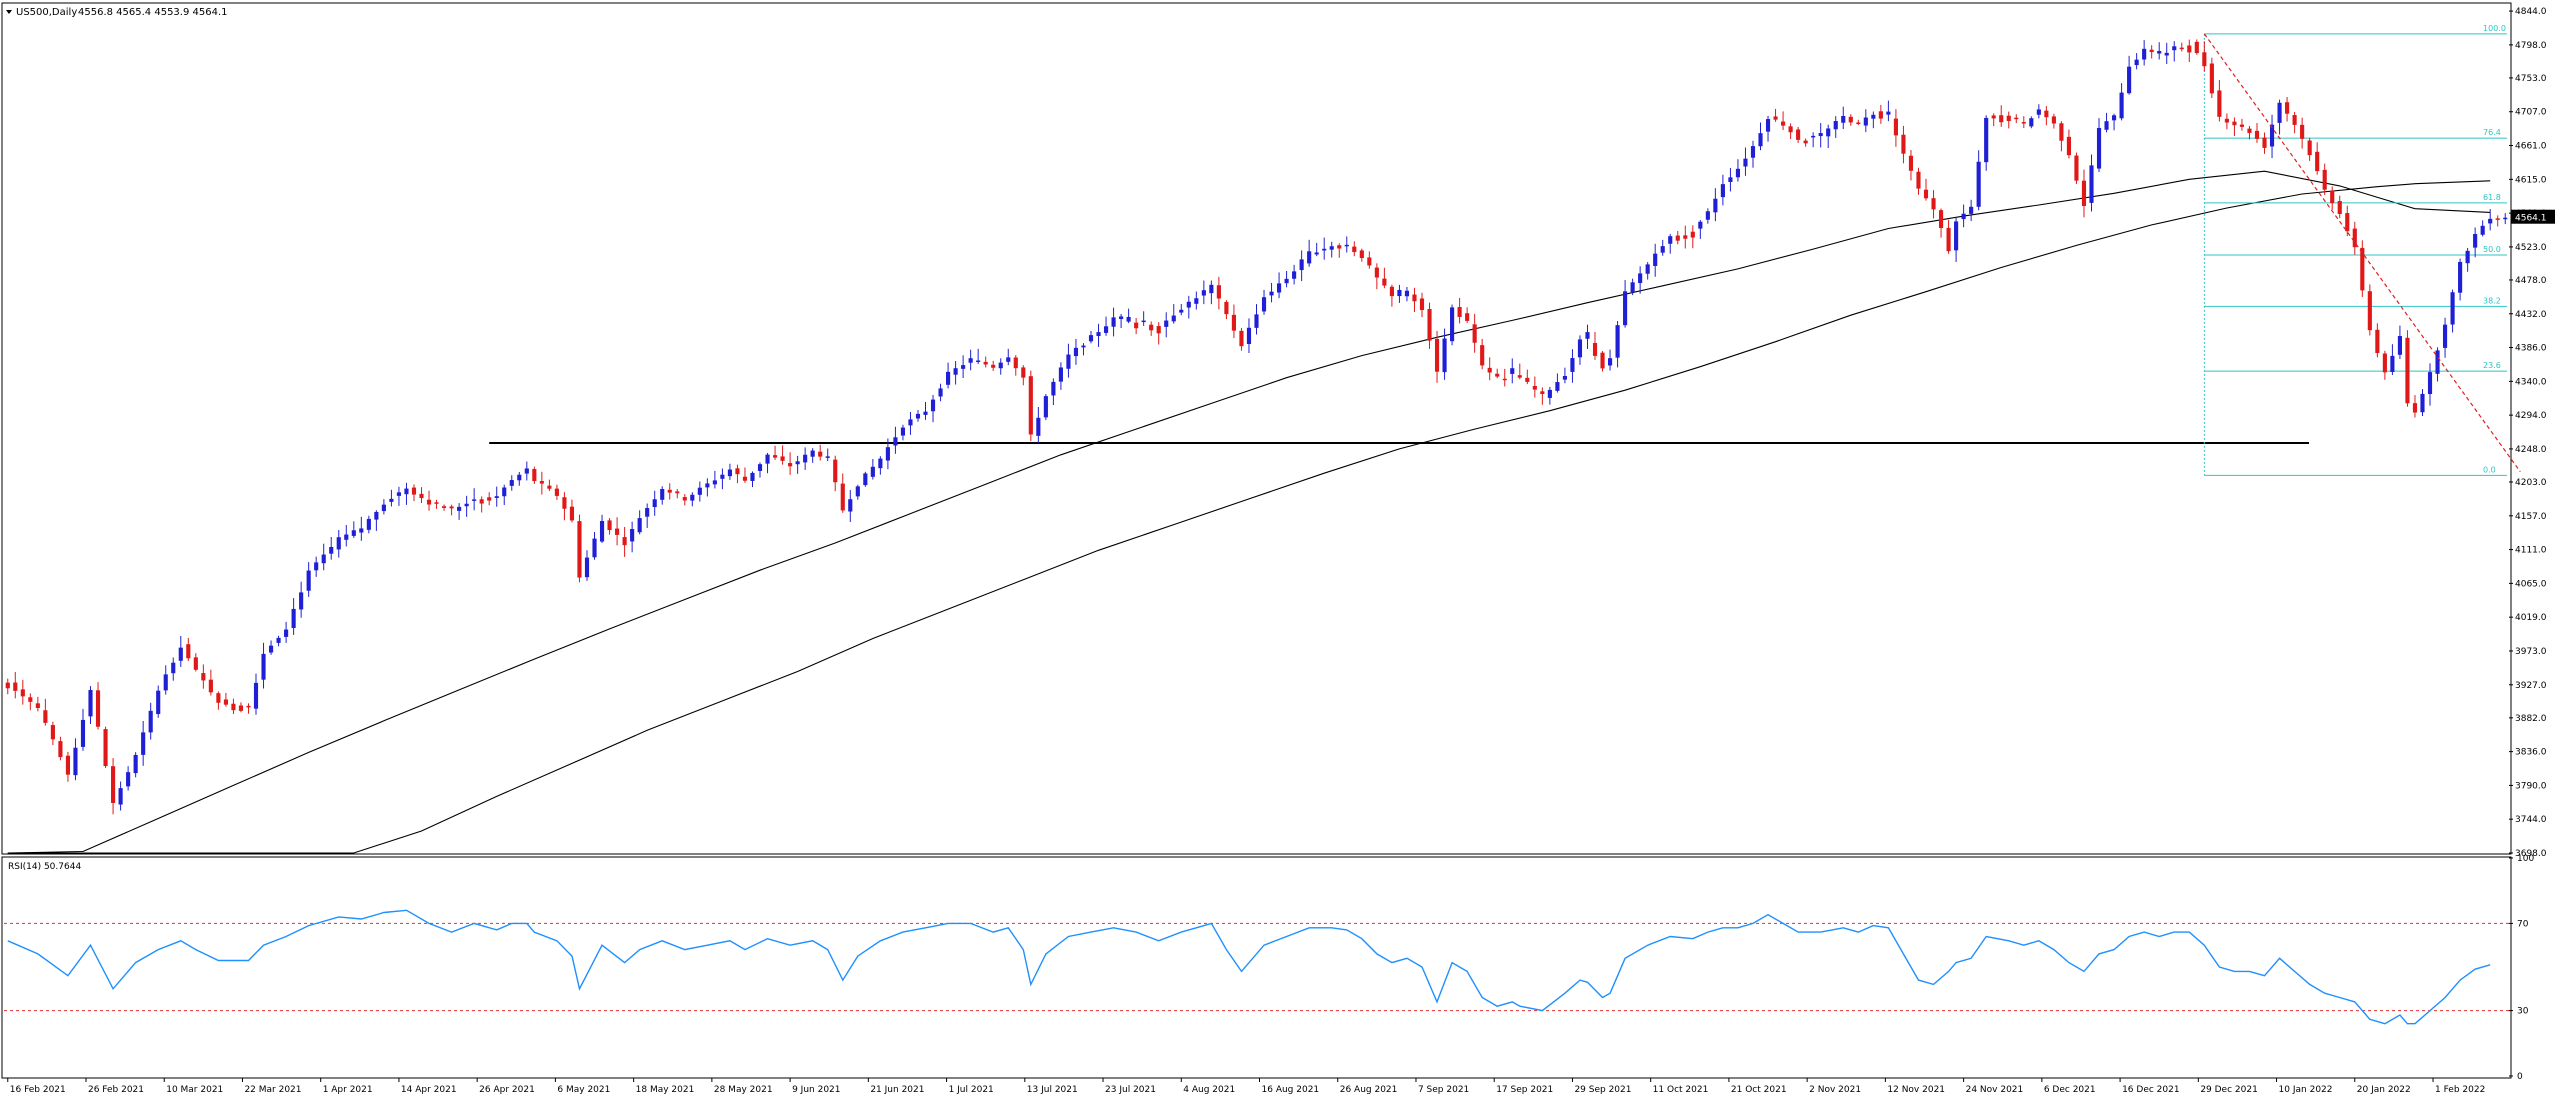 The height and width of the screenshot is (1108, 2558). Describe the element at coordinates (9, 12) in the screenshot. I see `header-dropdown-icon` at that location.